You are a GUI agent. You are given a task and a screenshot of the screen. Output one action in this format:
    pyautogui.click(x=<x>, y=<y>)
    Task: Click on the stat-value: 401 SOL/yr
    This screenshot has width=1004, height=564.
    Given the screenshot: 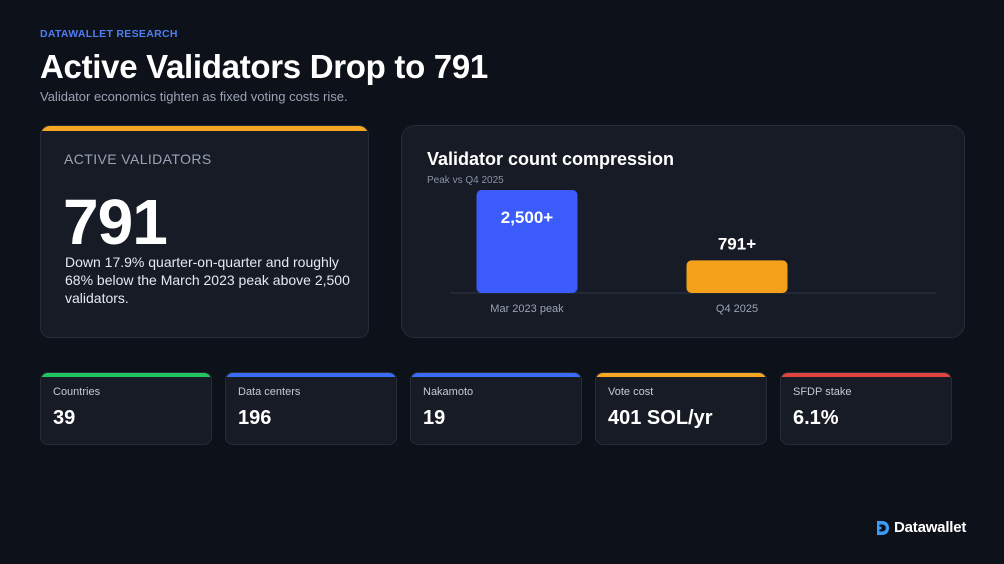 What is the action you would take?
    pyautogui.click(x=660, y=418)
    